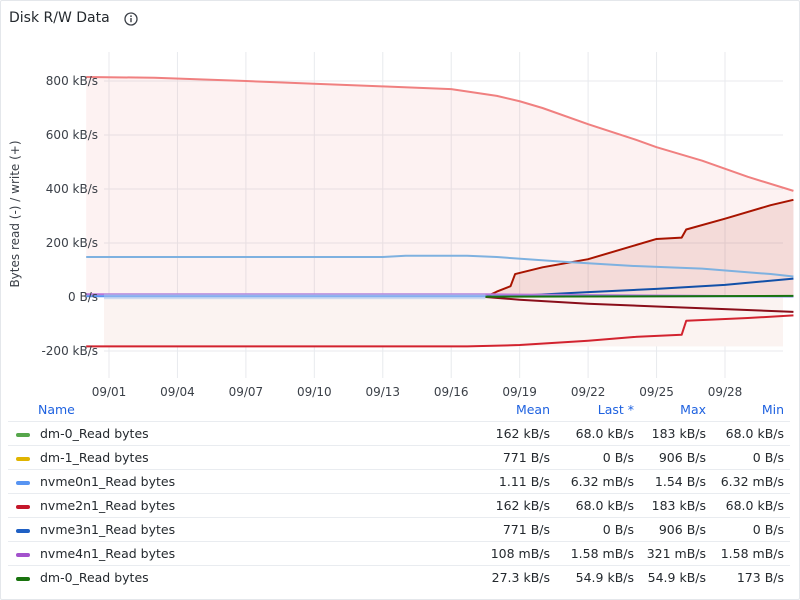 Image resolution: width=800 pixels, height=600 pixels. I want to click on panel-title: Disk R/W Data, so click(59, 18).